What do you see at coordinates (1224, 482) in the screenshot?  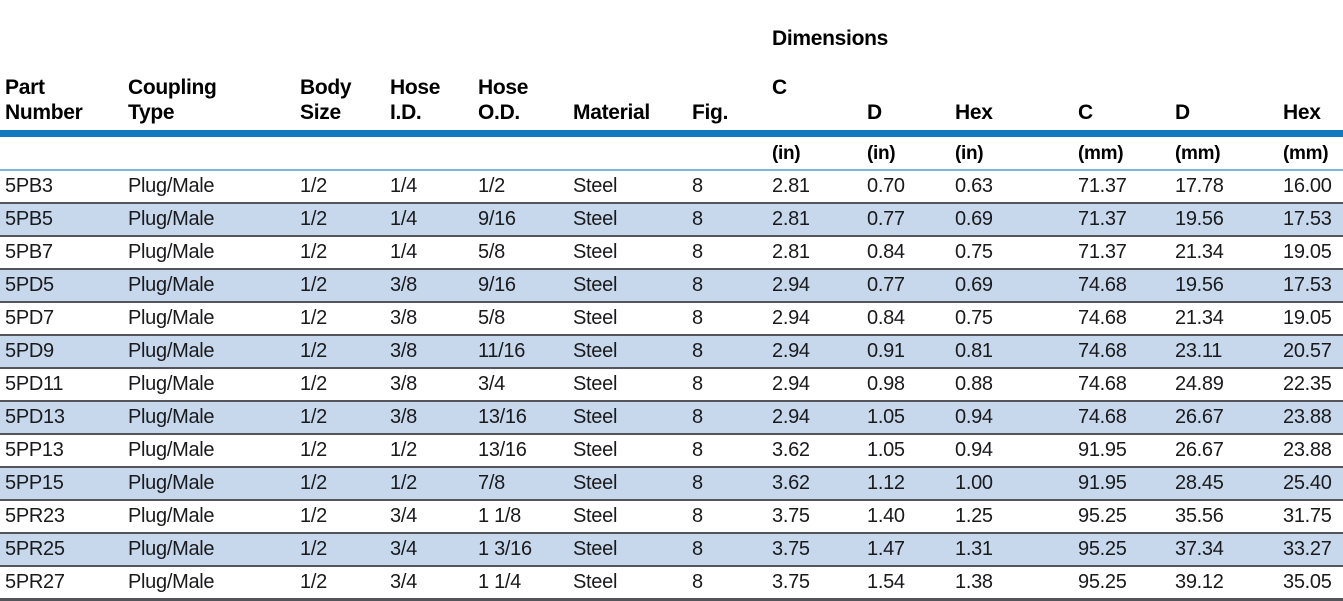 I see `cell-d-mm: 28.45` at bounding box center [1224, 482].